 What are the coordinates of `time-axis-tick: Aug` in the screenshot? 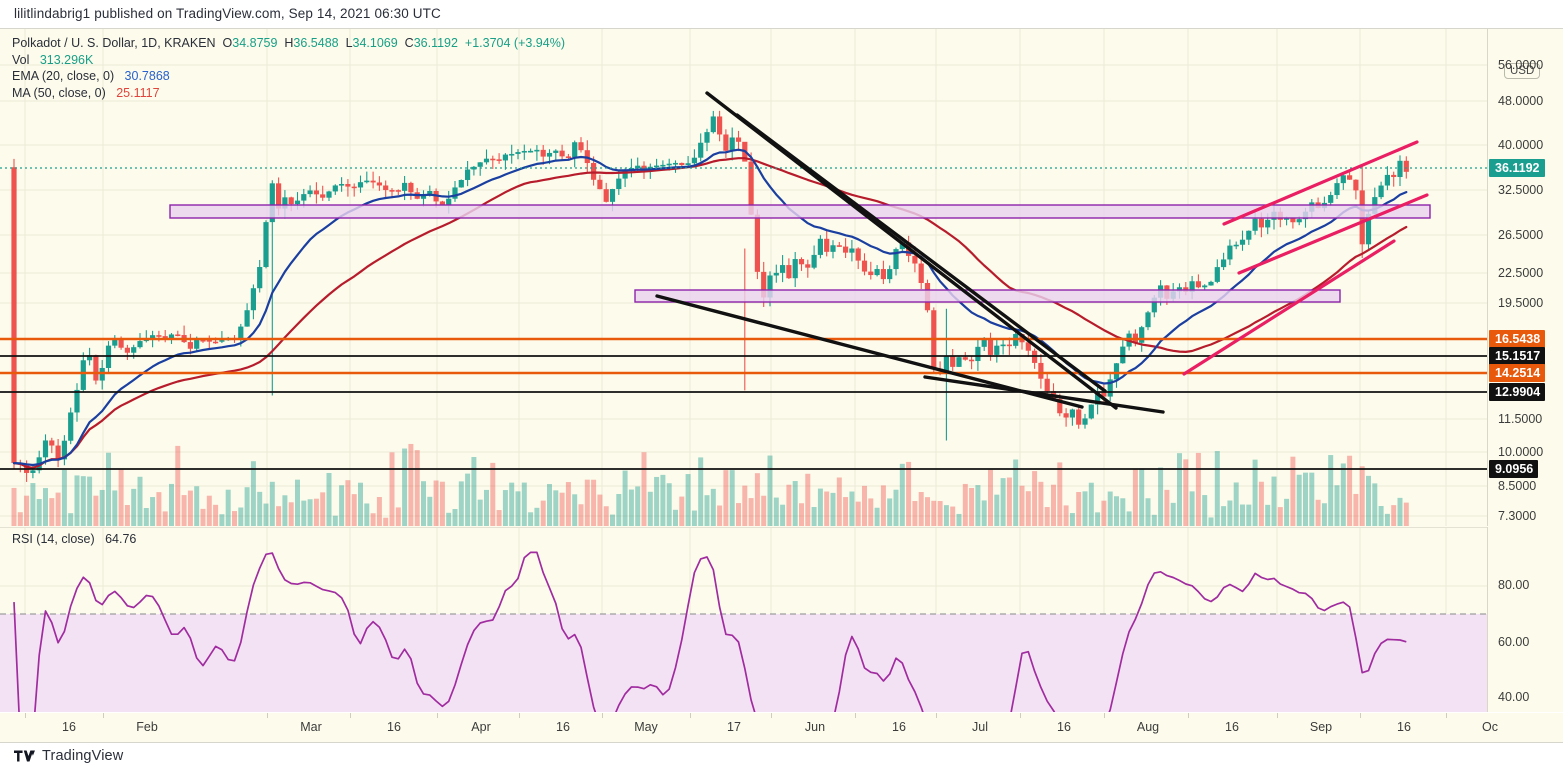 It's located at (1148, 727).